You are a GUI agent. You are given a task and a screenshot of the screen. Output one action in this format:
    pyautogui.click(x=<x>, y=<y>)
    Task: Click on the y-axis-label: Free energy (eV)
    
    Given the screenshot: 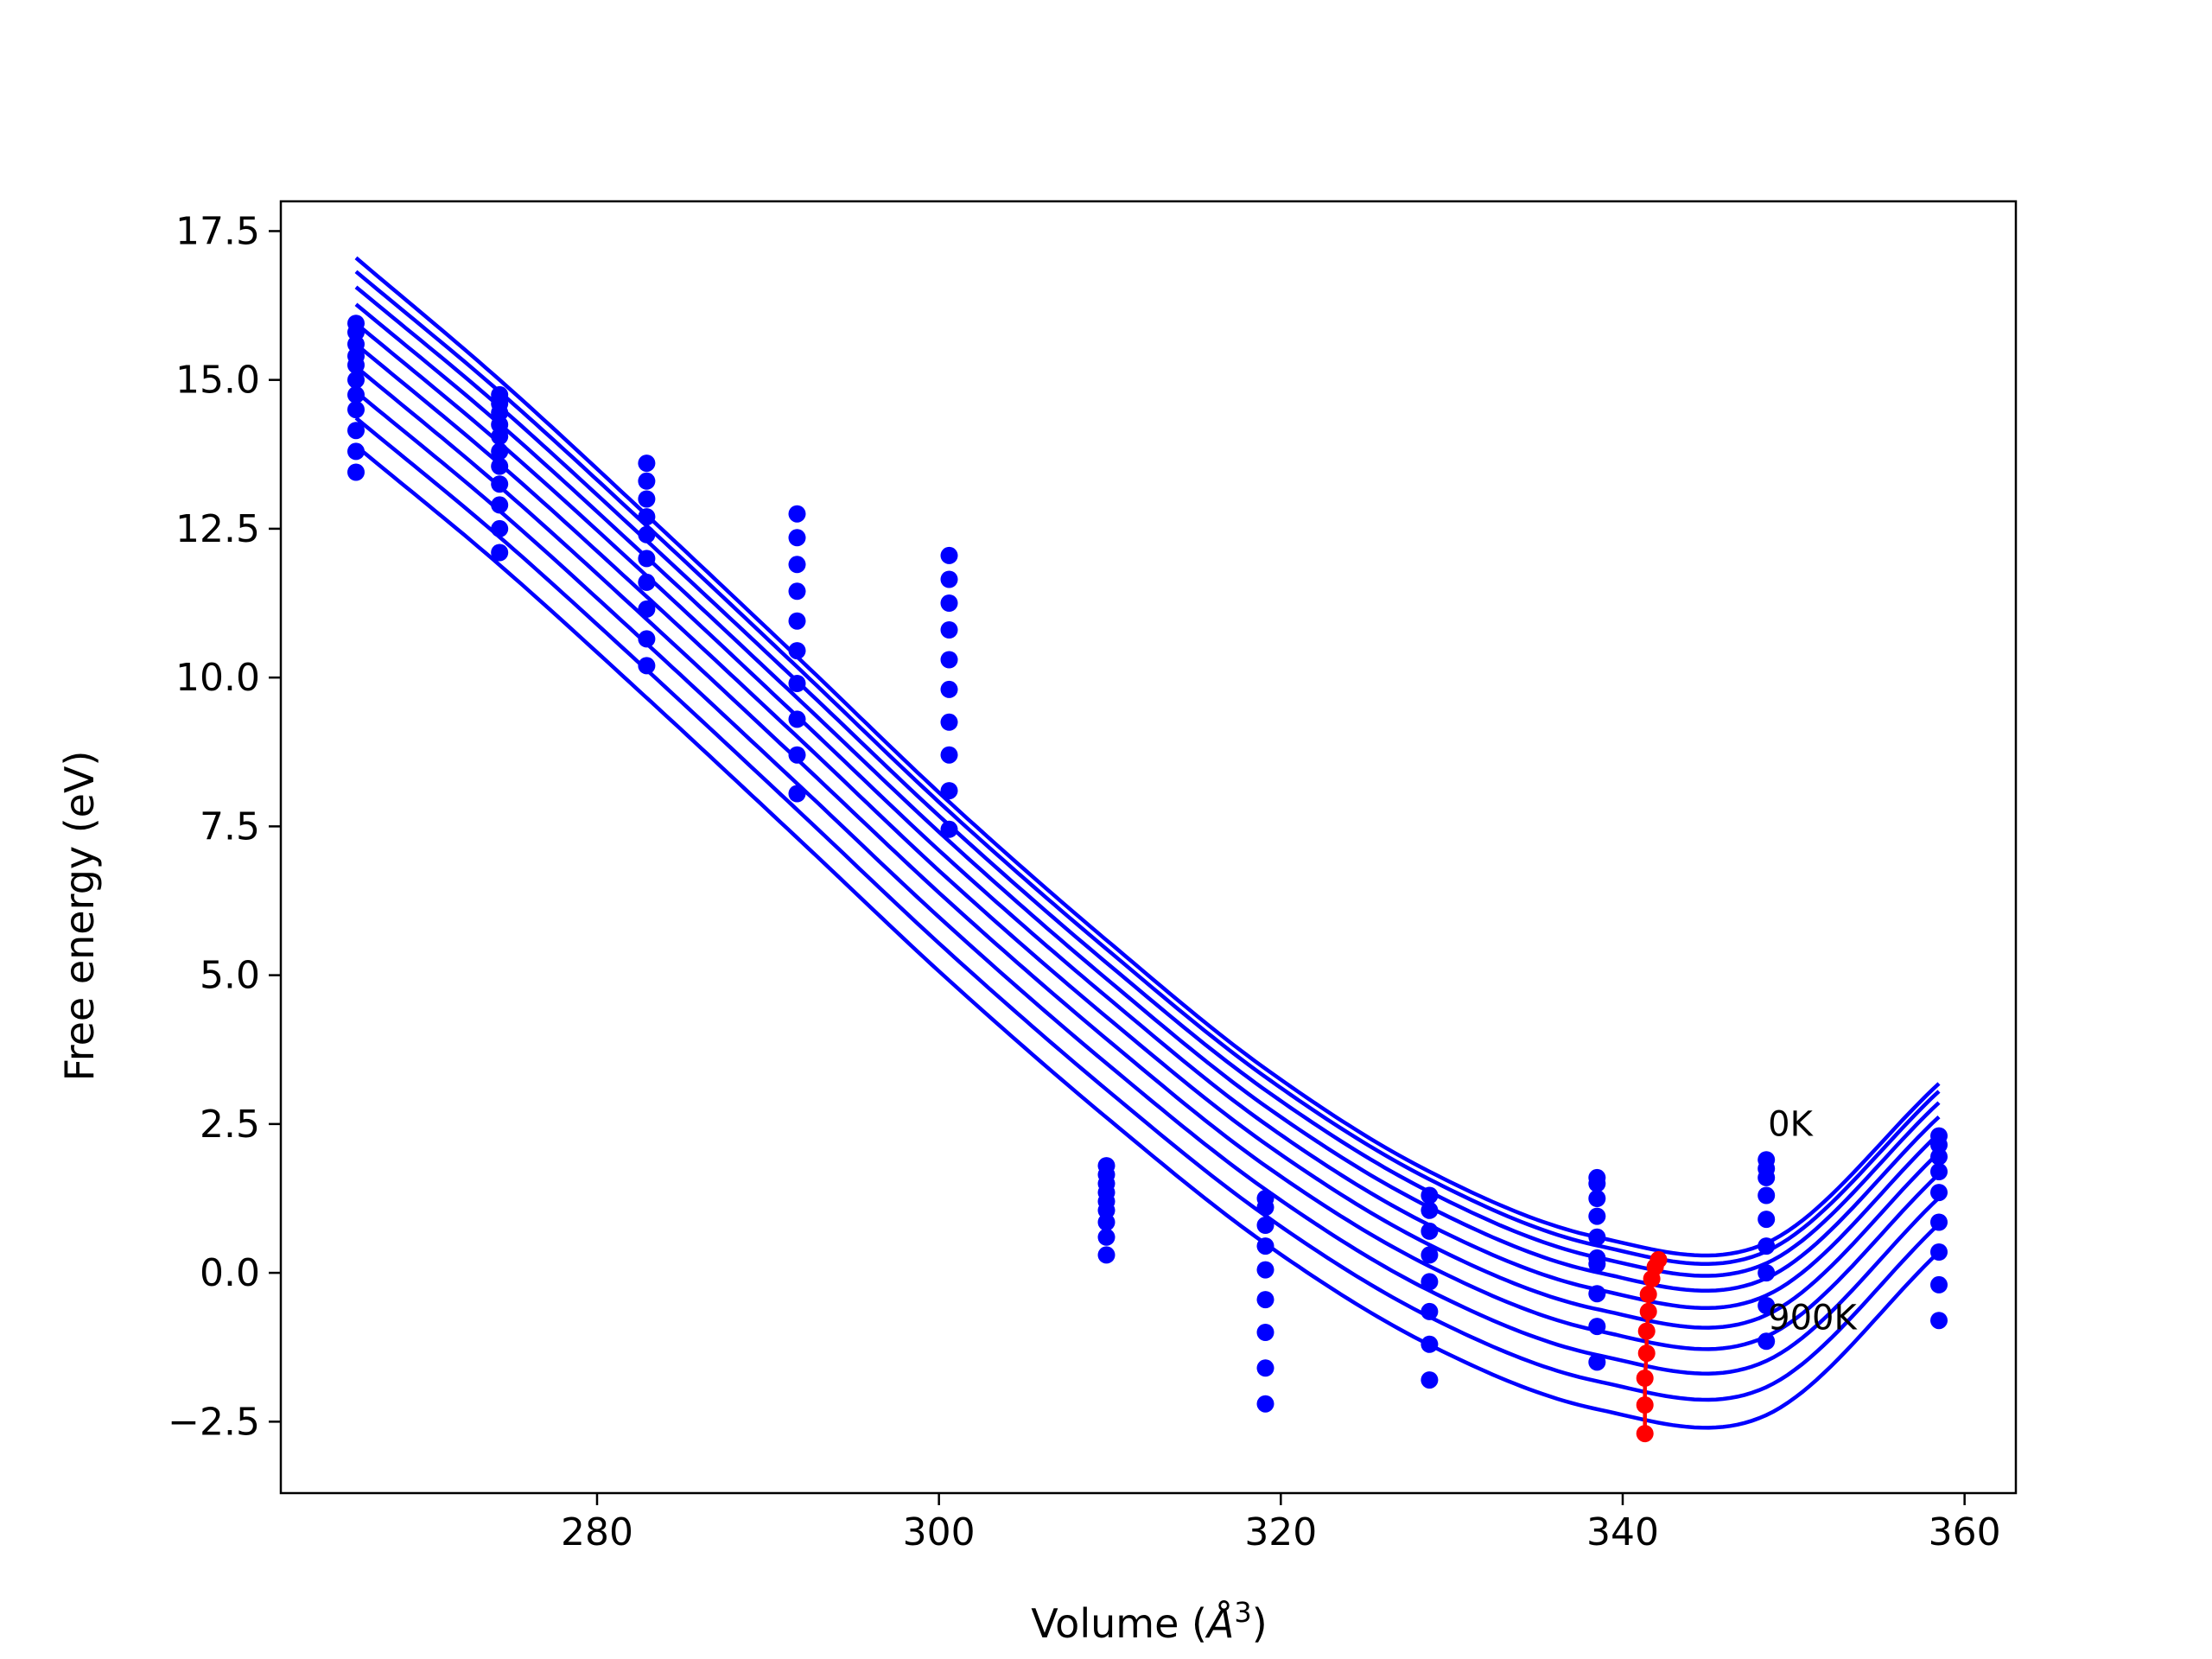 What is the action you would take?
    pyautogui.click(x=79, y=916)
    